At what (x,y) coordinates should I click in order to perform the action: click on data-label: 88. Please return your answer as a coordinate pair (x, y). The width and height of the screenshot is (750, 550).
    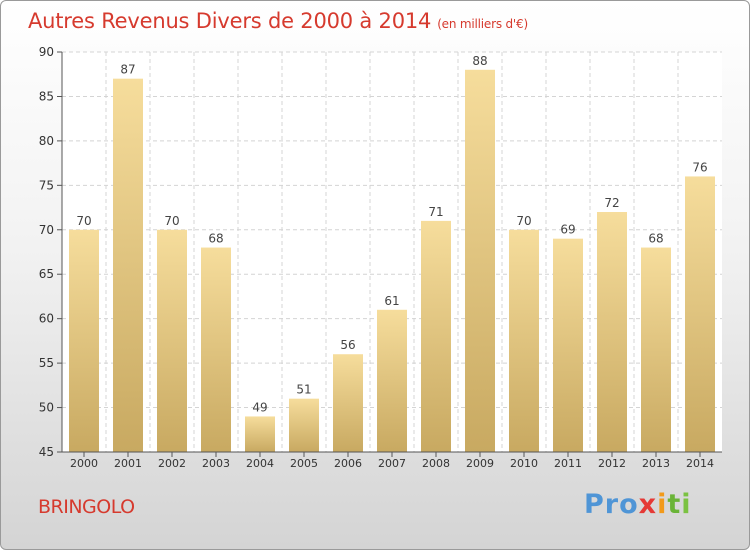
    Looking at the image, I should click on (479, 61).